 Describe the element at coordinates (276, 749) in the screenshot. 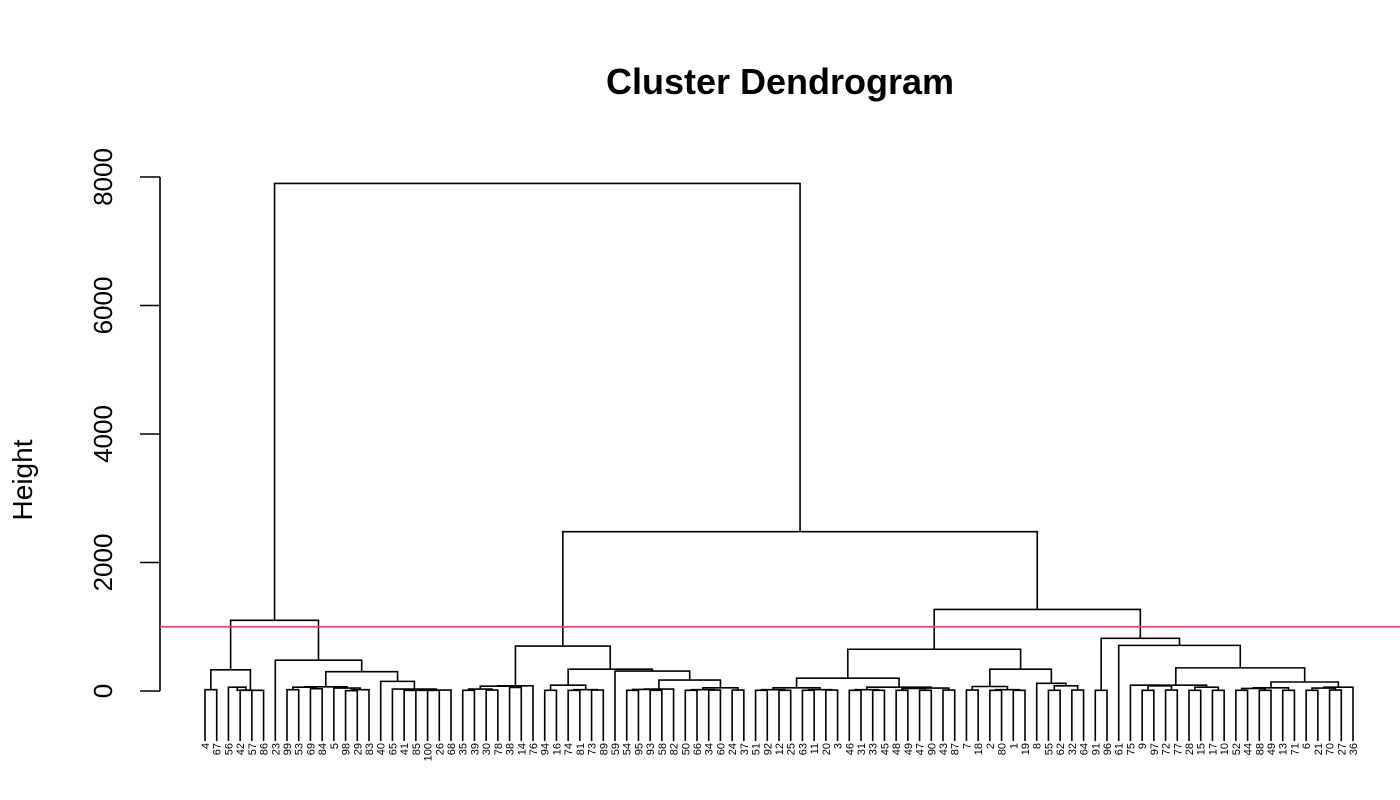

I see `leaf-label: 23` at that location.